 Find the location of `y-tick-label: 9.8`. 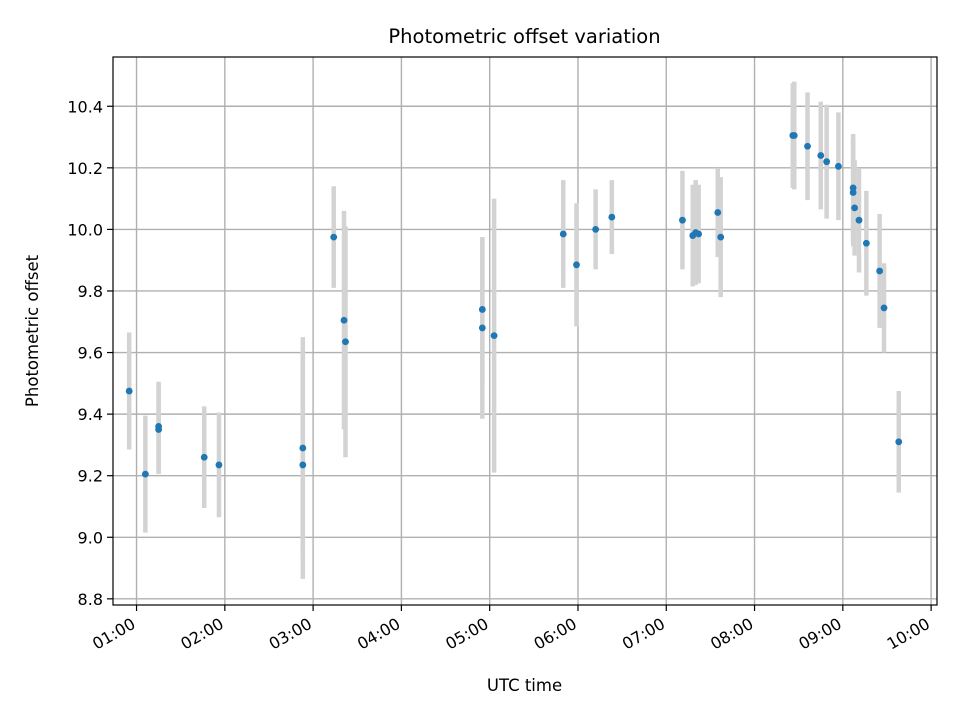

y-tick-label: 9.8 is located at coordinates (90, 291).